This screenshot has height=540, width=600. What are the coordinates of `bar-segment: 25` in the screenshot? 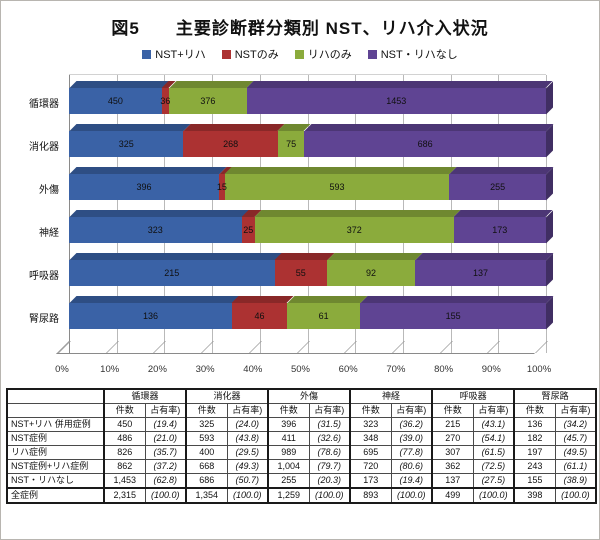 It's located at (251, 226).